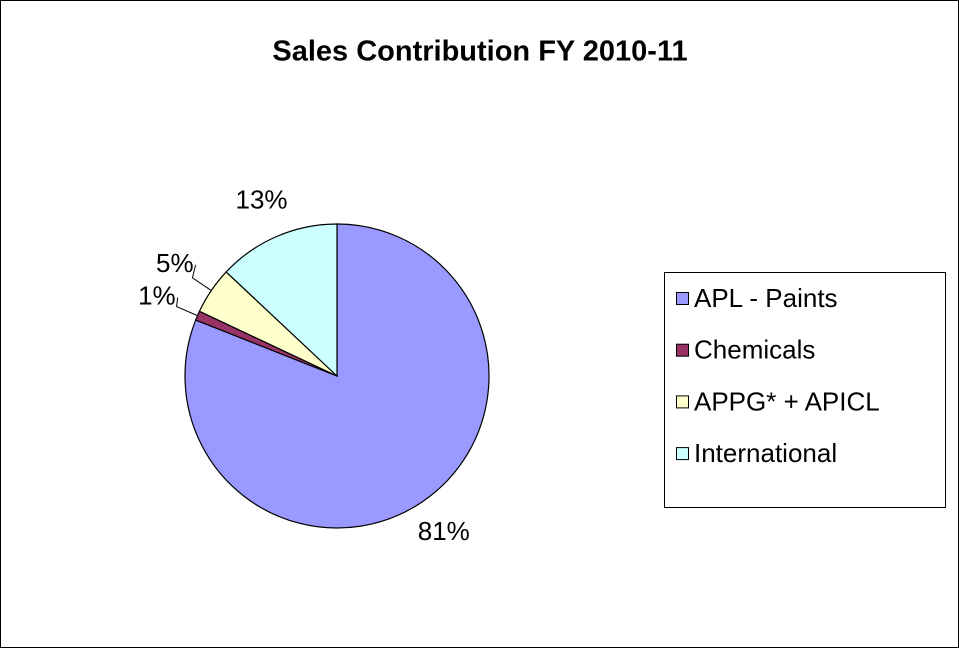 Image resolution: width=959 pixels, height=648 pixels. I want to click on chart-title: Sales Contribution FY 2010-11, so click(479, 52).